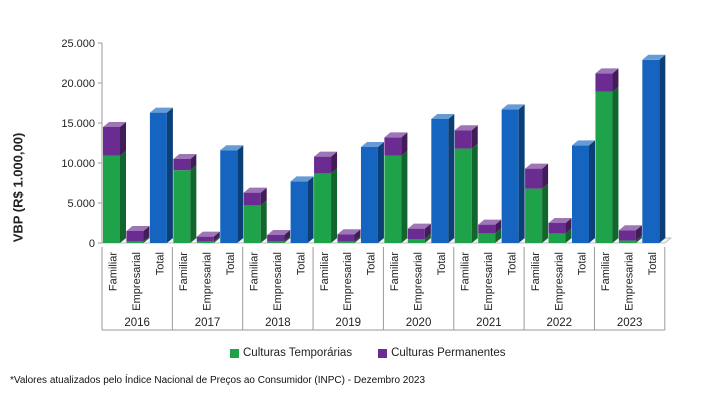  Describe the element at coordinates (208, 323) in the screenshot. I see `group-label-2017: 2017` at that location.